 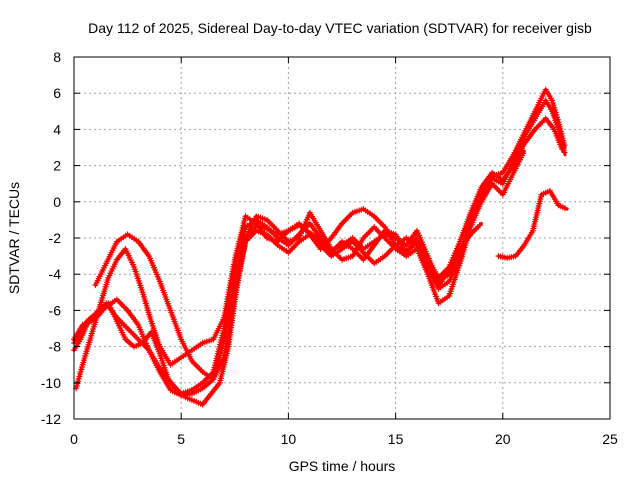 I want to click on x-tick-label: 5, so click(x=181, y=439).